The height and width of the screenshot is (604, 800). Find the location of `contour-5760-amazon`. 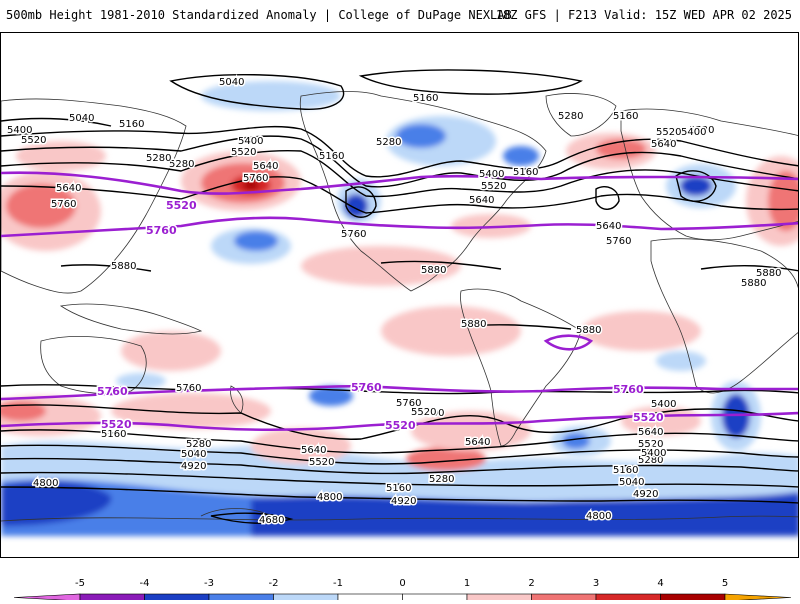

contour-5760-amazon is located at coordinates (568, 342).